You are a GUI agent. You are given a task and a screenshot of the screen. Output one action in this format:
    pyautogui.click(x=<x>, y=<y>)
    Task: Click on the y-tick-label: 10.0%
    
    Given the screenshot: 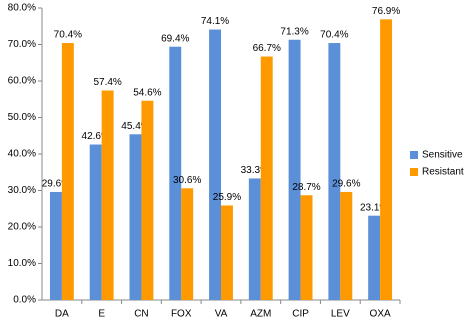 What is the action you would take?
    pyautogui.click(x=22, y=263)
    